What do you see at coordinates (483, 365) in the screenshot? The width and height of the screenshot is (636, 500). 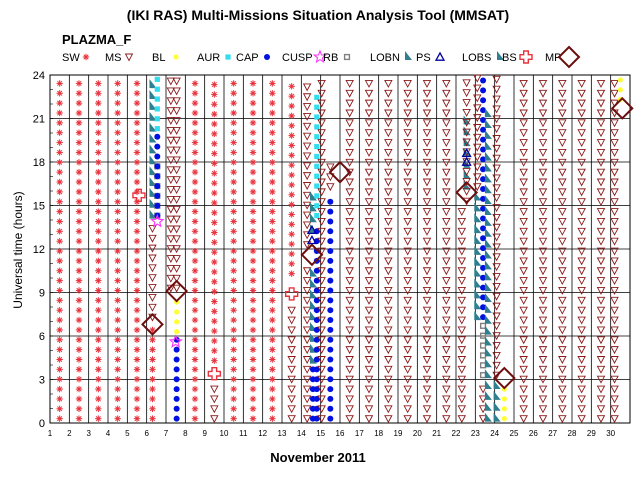 I see `rb-marker` at bounding box center [483, 365].